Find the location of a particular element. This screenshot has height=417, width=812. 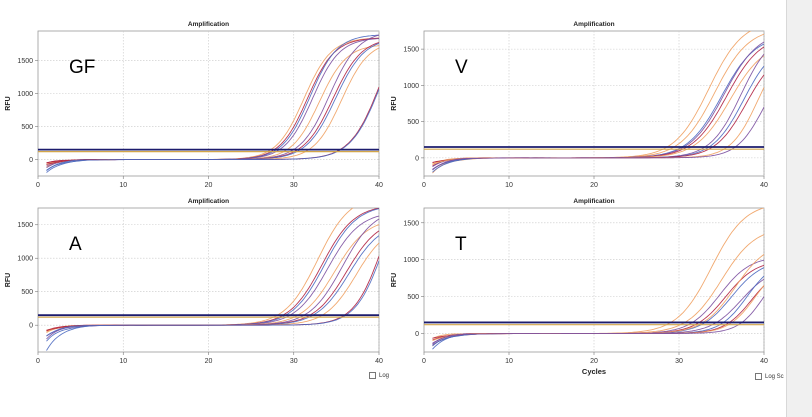

log-scale-label: Log is located at coordinates (384, 375).